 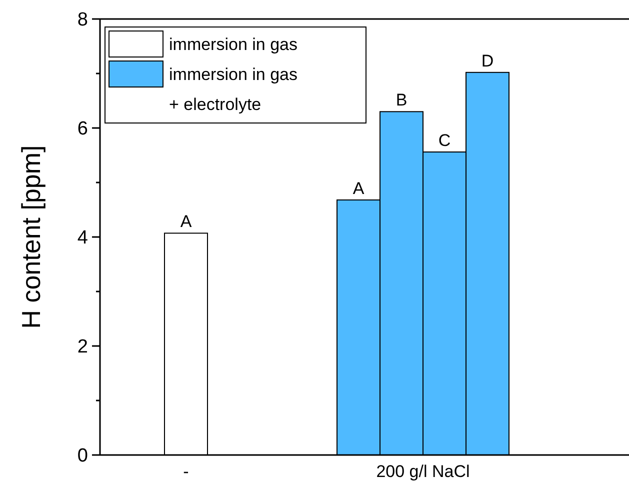 What do you see at coordinates (186, 471) in the screenshot?
I see `x-tick-label: -` at bounding box center [186, 471].